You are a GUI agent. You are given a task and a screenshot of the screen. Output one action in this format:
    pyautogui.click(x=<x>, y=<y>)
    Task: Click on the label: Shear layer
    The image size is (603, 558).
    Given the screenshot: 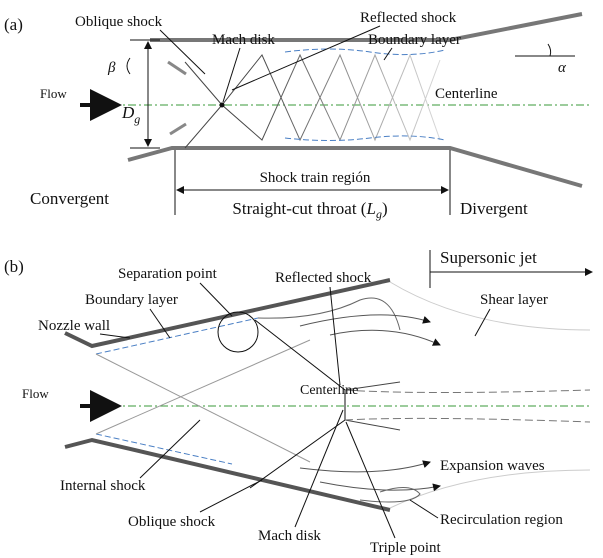 What is the action you would take?
    pyautogui.click(x=514, y=300)
    